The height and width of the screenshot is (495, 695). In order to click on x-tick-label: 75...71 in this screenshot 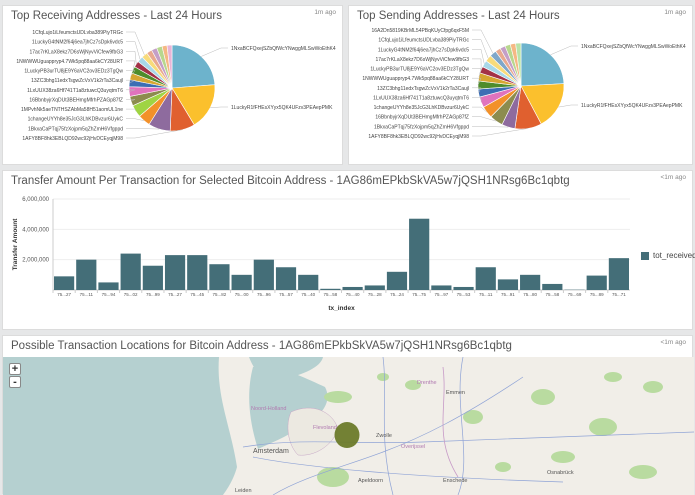, I will do `click(619, 294)`.